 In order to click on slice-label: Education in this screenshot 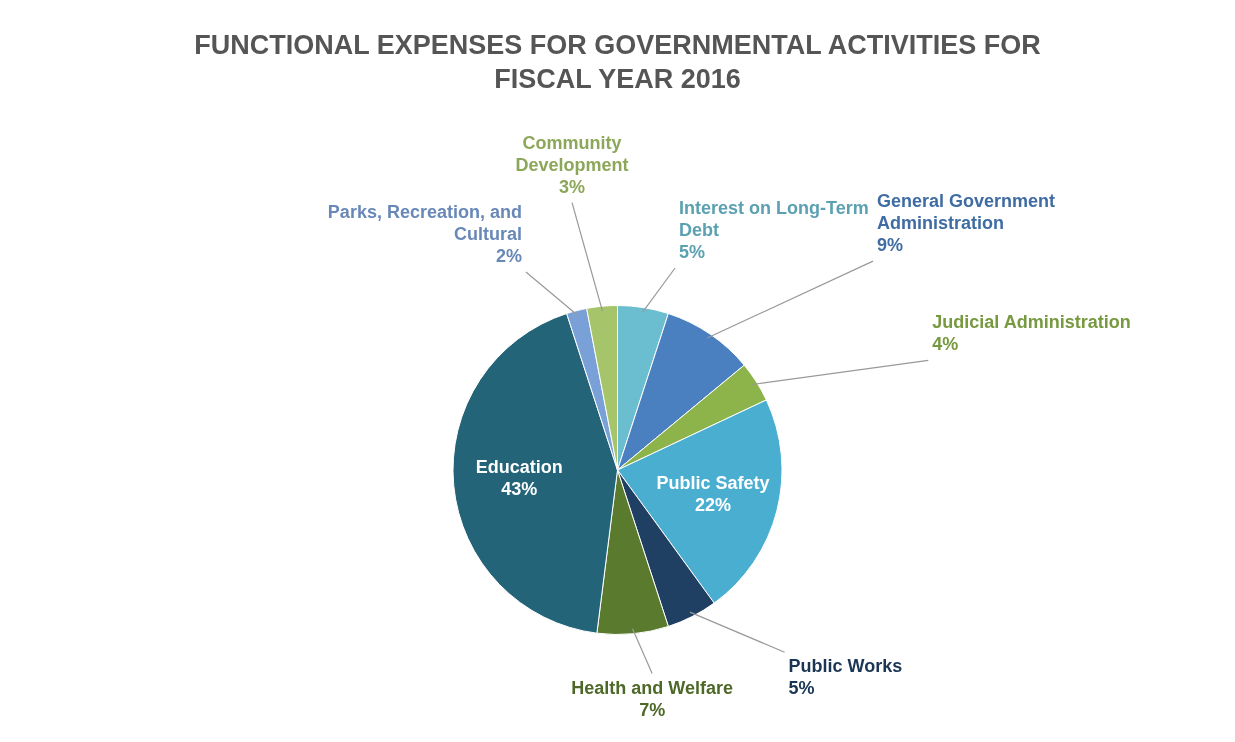, I will do `click(519, 467)`.